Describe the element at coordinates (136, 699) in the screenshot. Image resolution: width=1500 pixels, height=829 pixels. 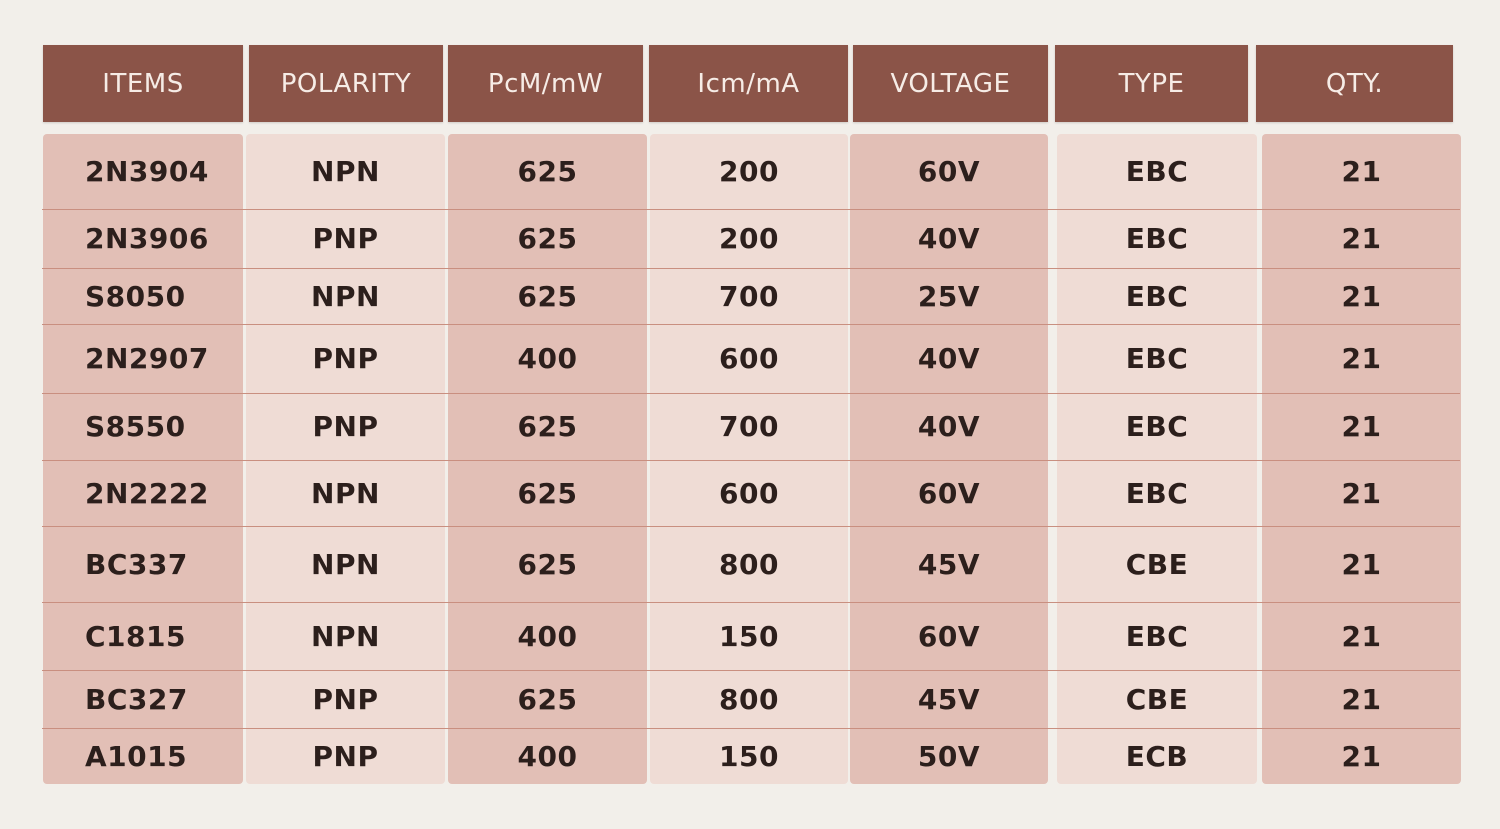
I see `cell-item: BC327` at that location.